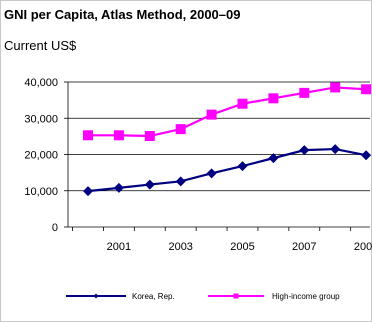 Image resolution: width=372 pixels, height=322 pixels. I want to click on x-tick-label: 2001, so click(119, 247).